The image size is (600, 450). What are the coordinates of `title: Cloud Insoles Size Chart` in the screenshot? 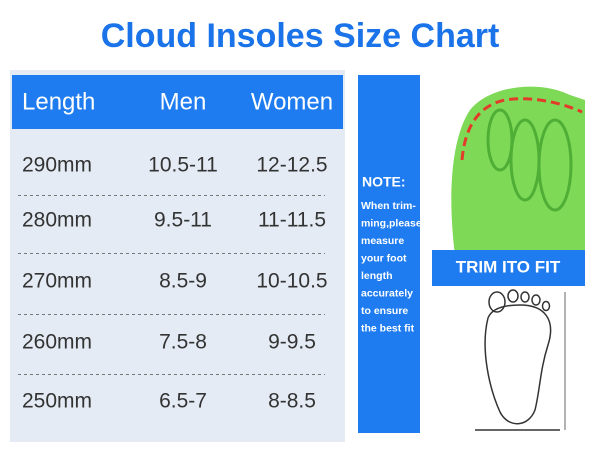 It's located at (300, 36).